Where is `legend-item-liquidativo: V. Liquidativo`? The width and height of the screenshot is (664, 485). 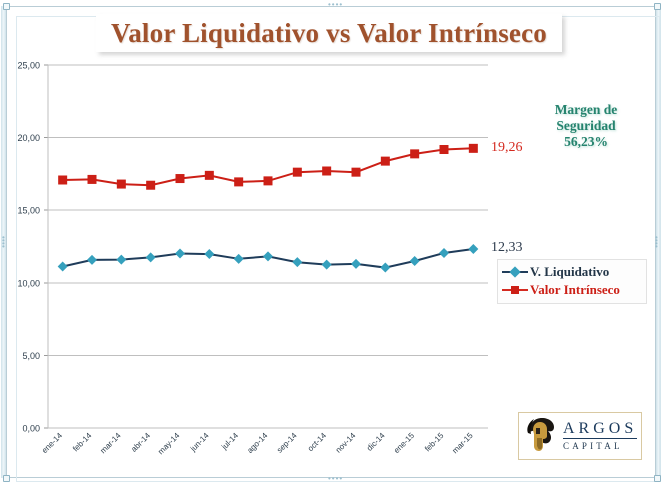
legend-item-liquidativo: V. Liquidativo is located at coordinates (571, 272).